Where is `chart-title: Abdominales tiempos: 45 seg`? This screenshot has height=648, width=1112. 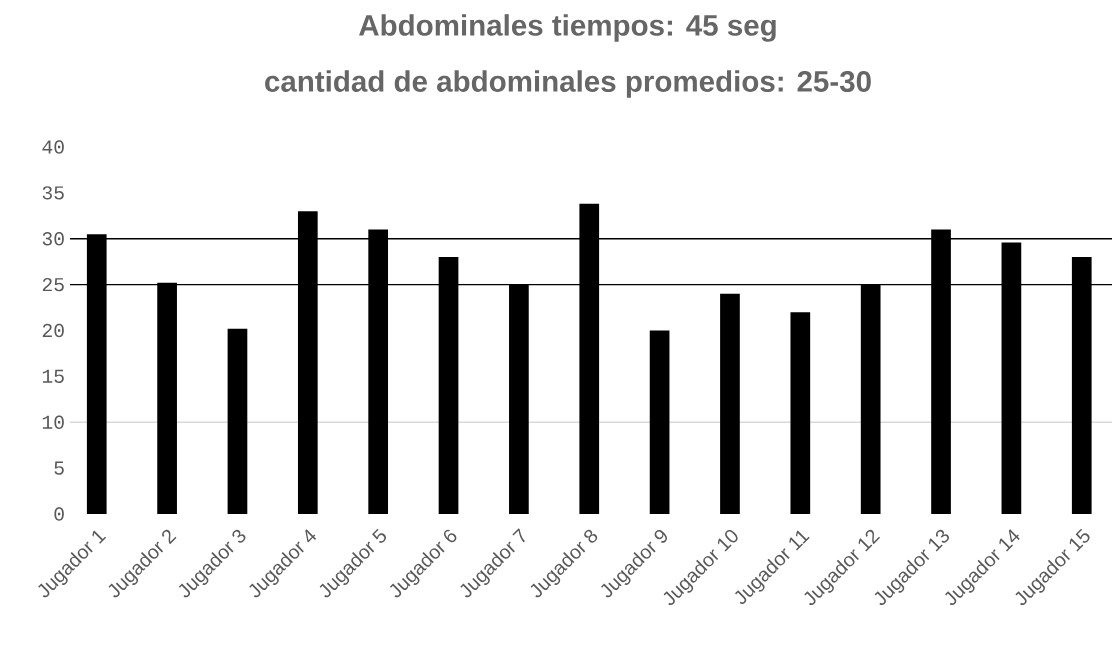 chart-title: Abdominales tiempos: 45 seg is located at coordinates (567, 28).